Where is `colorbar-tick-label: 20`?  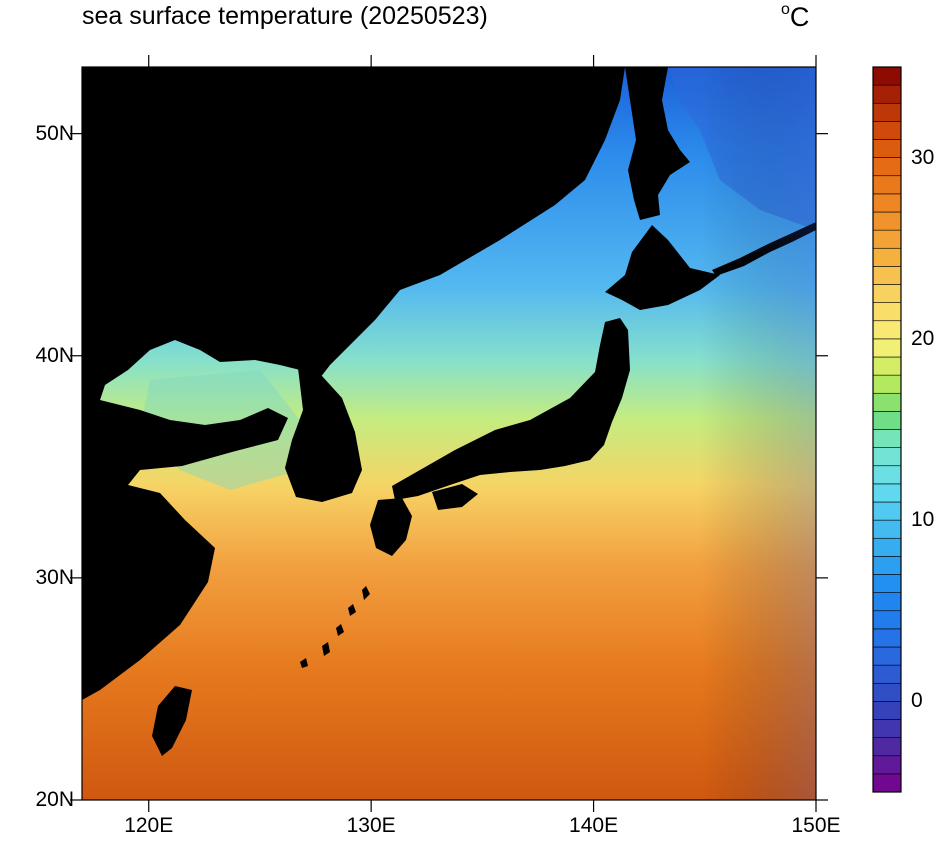
colorbar-tick-label: 20 is located at coordinates (923, 338).